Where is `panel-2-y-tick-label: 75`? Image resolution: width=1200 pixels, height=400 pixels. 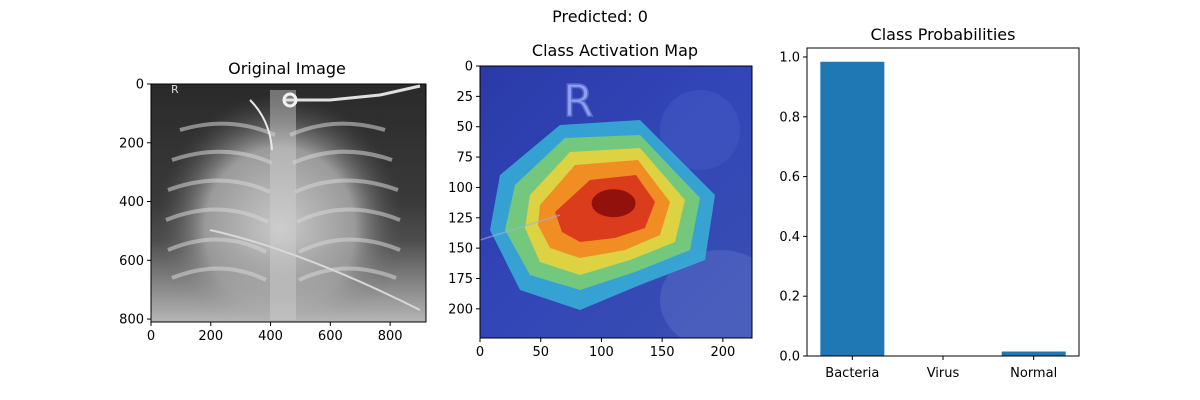
panel-2-y-tick-label: 75 is located at coordinates (464, 158).